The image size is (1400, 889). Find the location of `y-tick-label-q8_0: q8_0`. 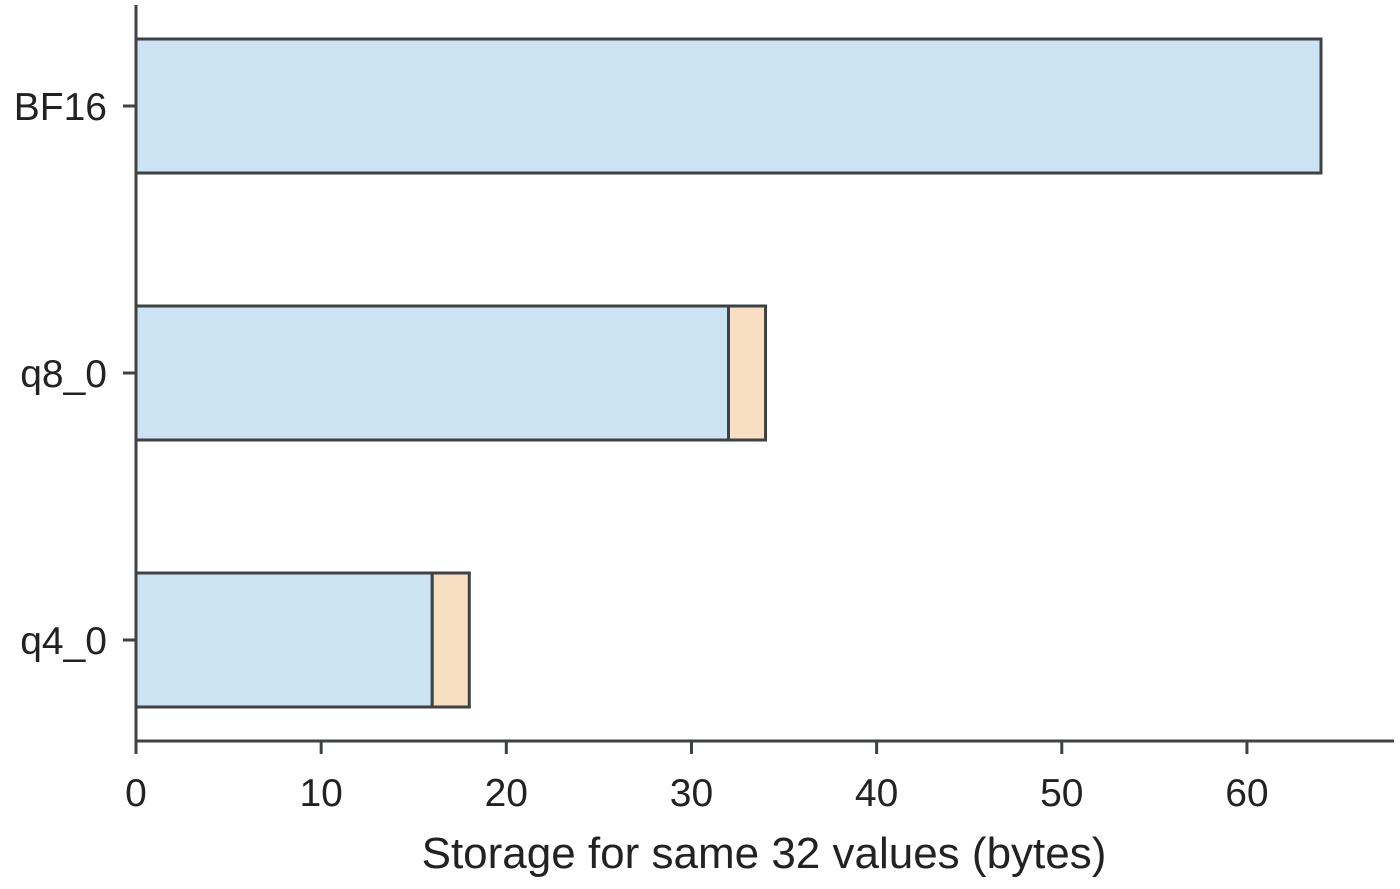

y-tick-label-q8_0: q8_0 is located at coordinates (63, 374).